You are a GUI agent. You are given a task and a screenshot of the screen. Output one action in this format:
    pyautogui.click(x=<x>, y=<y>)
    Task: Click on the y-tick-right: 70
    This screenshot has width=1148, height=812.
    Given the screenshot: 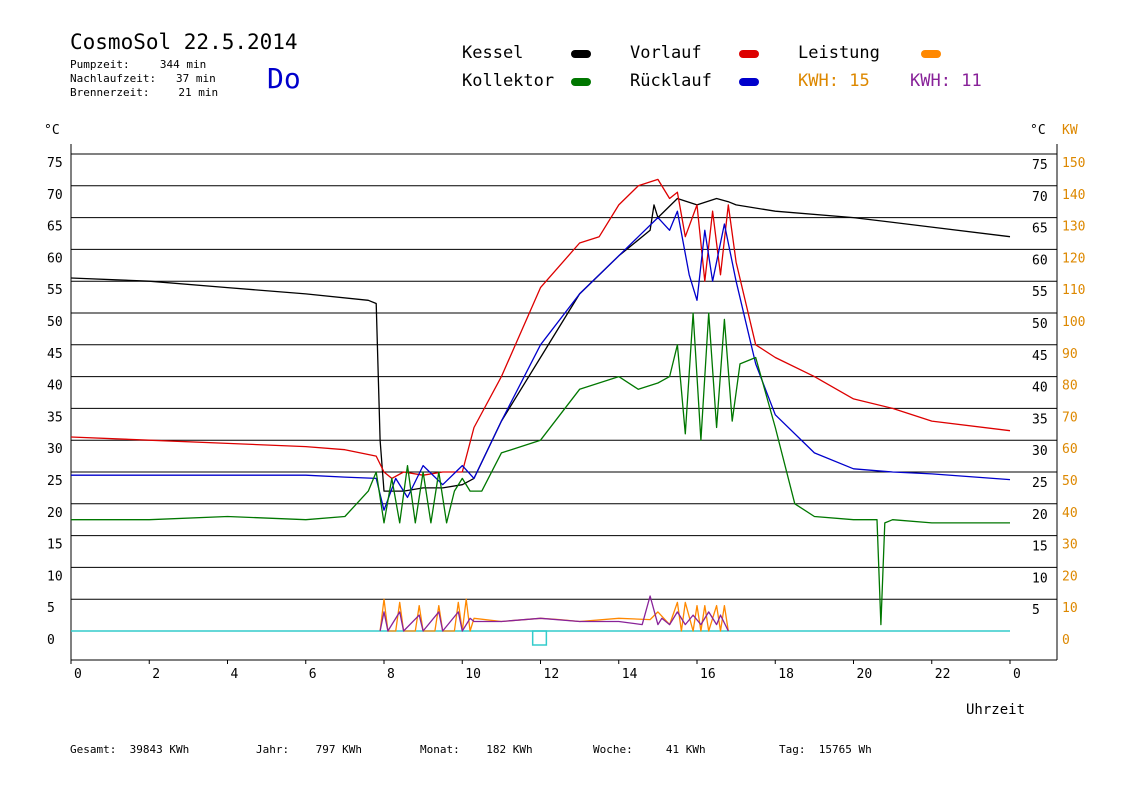 What is the action you would take?
    pyautogui.click(x=1040, y=197)
    